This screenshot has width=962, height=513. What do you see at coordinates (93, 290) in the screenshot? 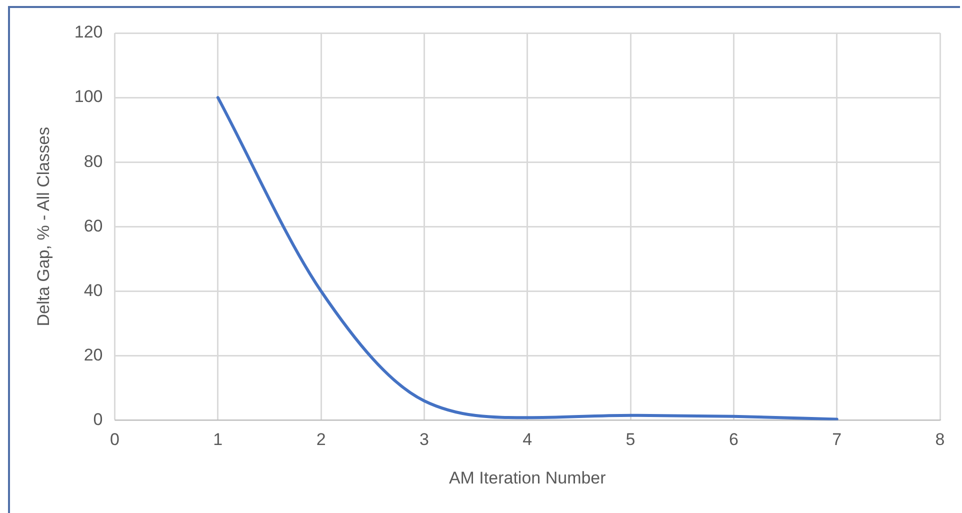
I see `y-tick-label: 40` at bounding box center [93, 290].